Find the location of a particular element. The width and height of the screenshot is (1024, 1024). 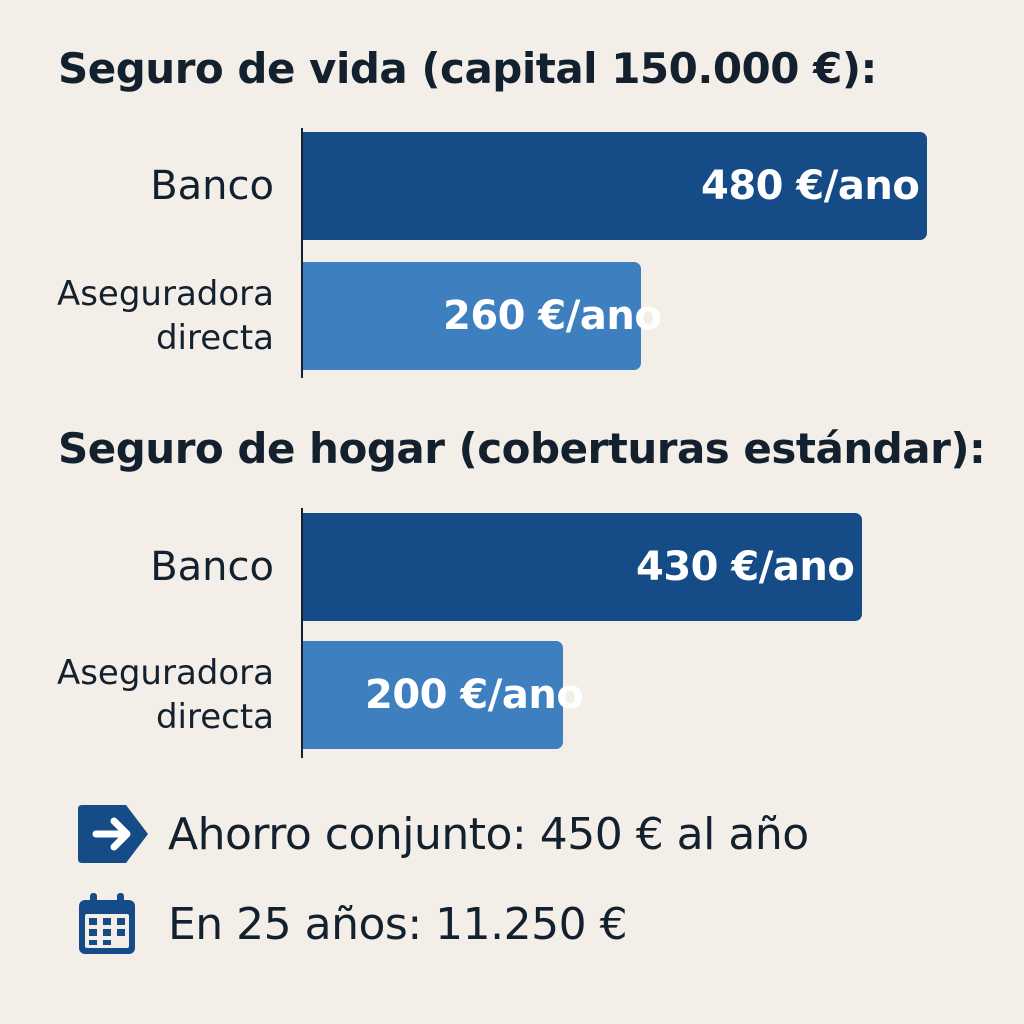

home-direct-value-label: 200 €/ano is located at coordinates (474, 695).